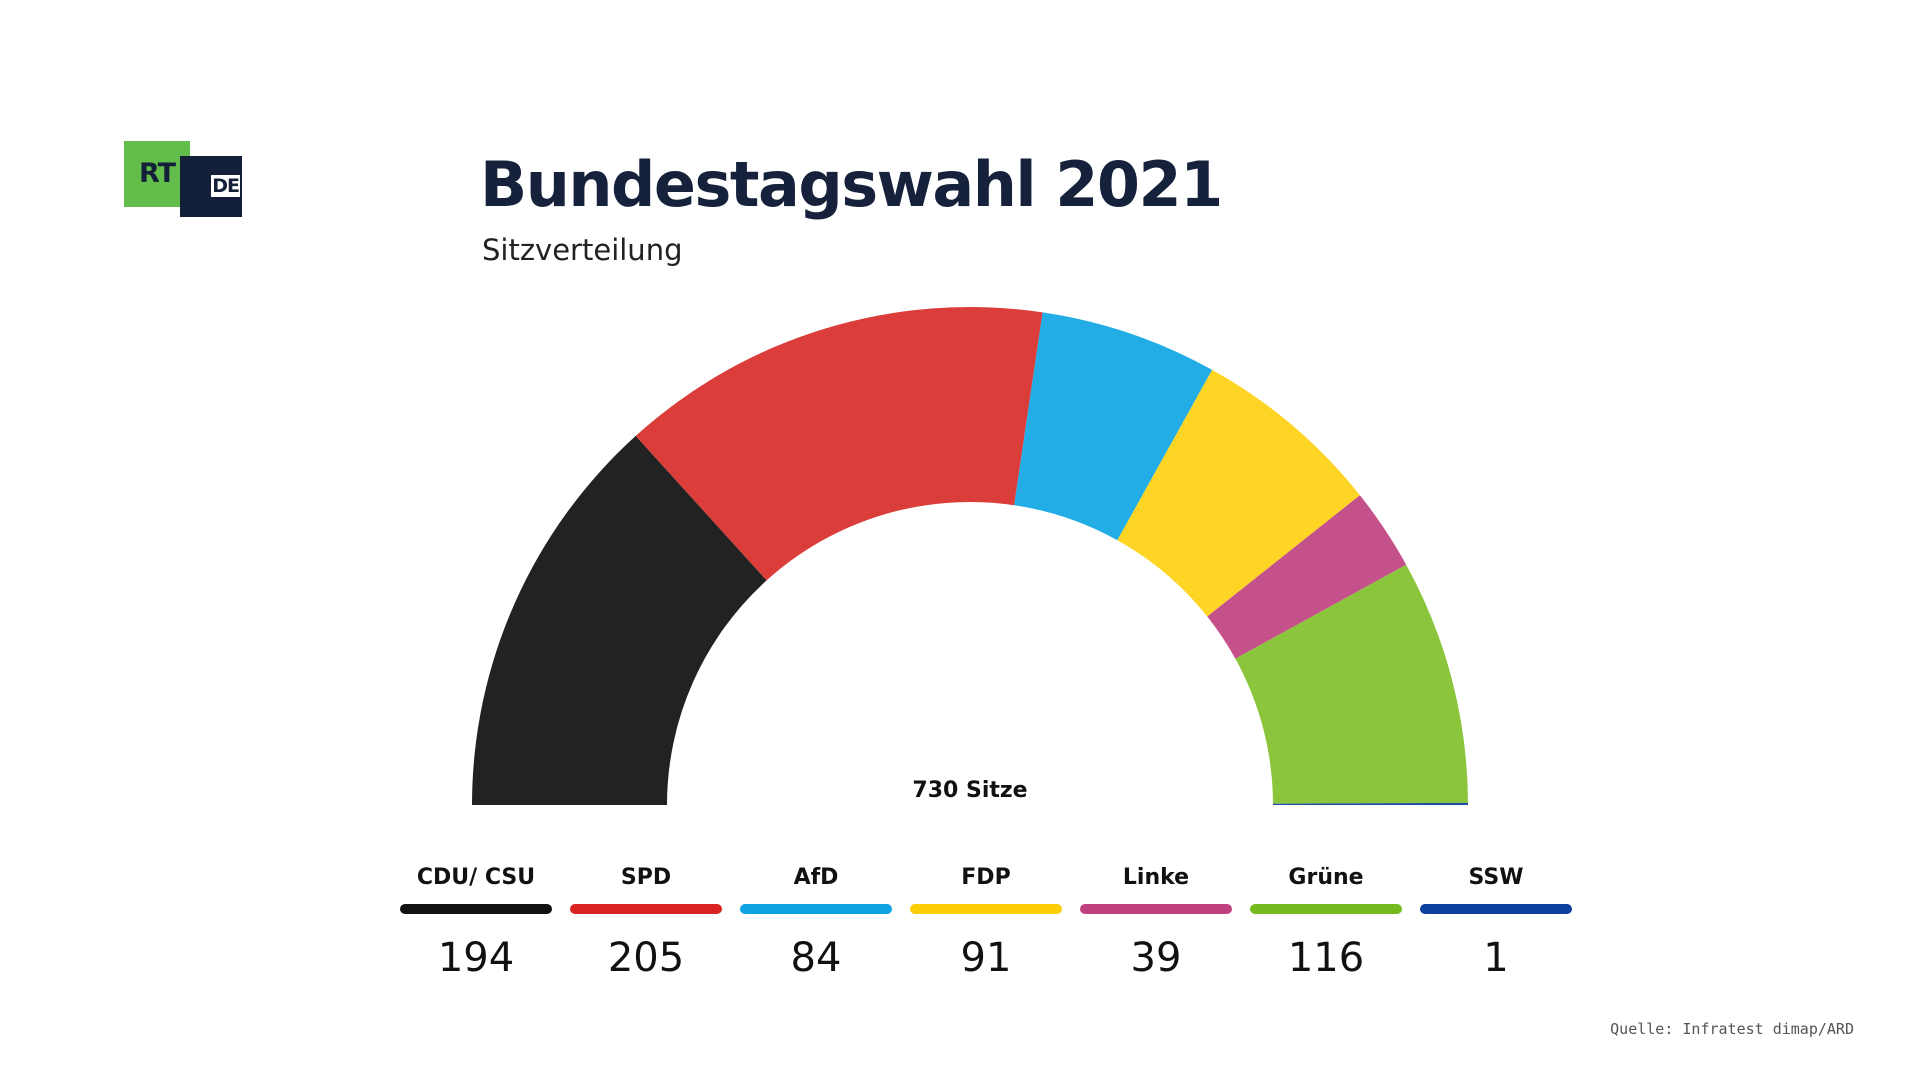  I want to click on logo-de-block: DE, so click(211, 186).